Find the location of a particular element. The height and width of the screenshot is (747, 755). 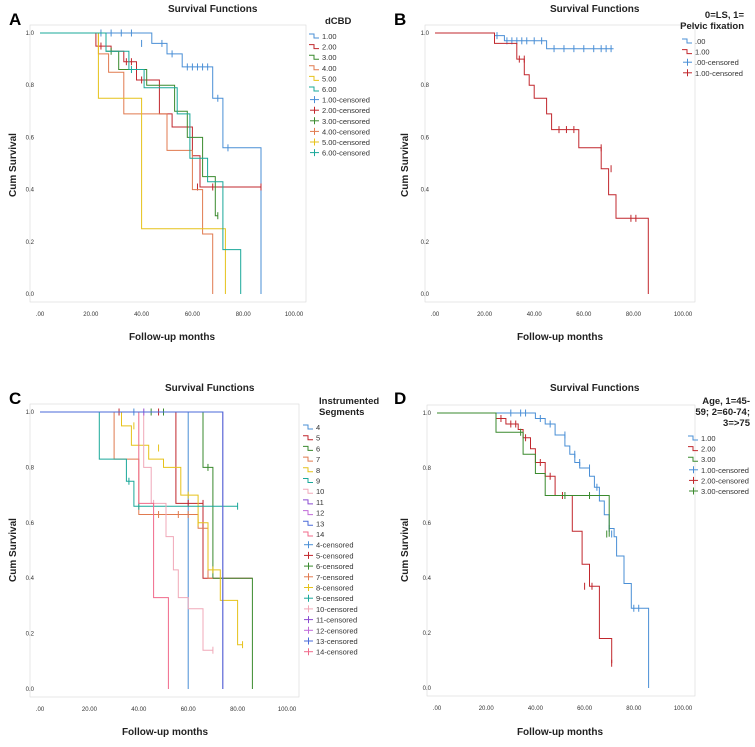

legend-label: 4-censored is located at coordinates (335, 545).